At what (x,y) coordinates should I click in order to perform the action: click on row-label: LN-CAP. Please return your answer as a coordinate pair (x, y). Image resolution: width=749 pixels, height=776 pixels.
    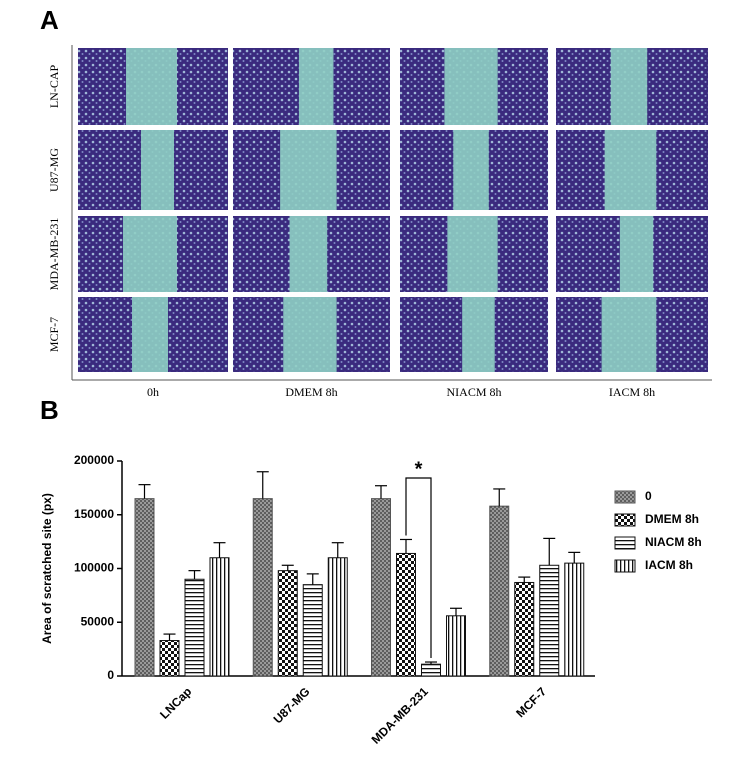
    Looking at the image, I should click on (54, 87).